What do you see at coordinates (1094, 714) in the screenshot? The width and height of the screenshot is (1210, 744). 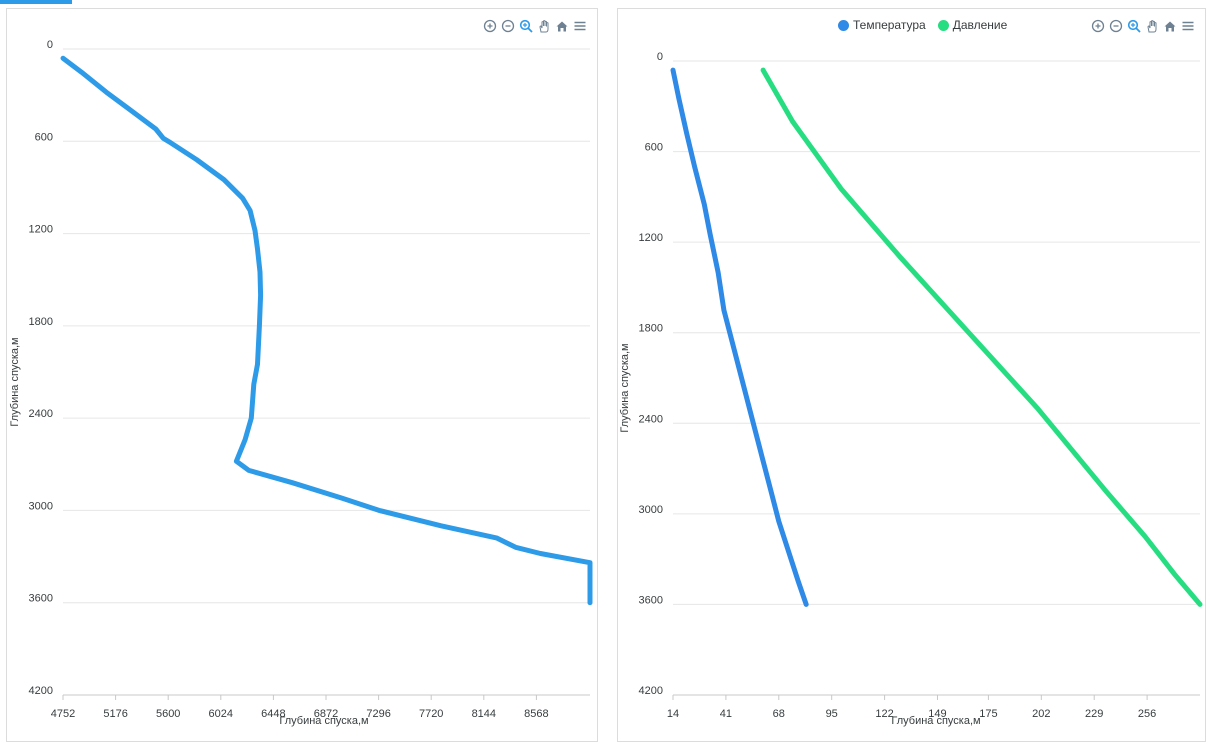 I see `x-tick-label: 229` at bounding box center [1094, 714].